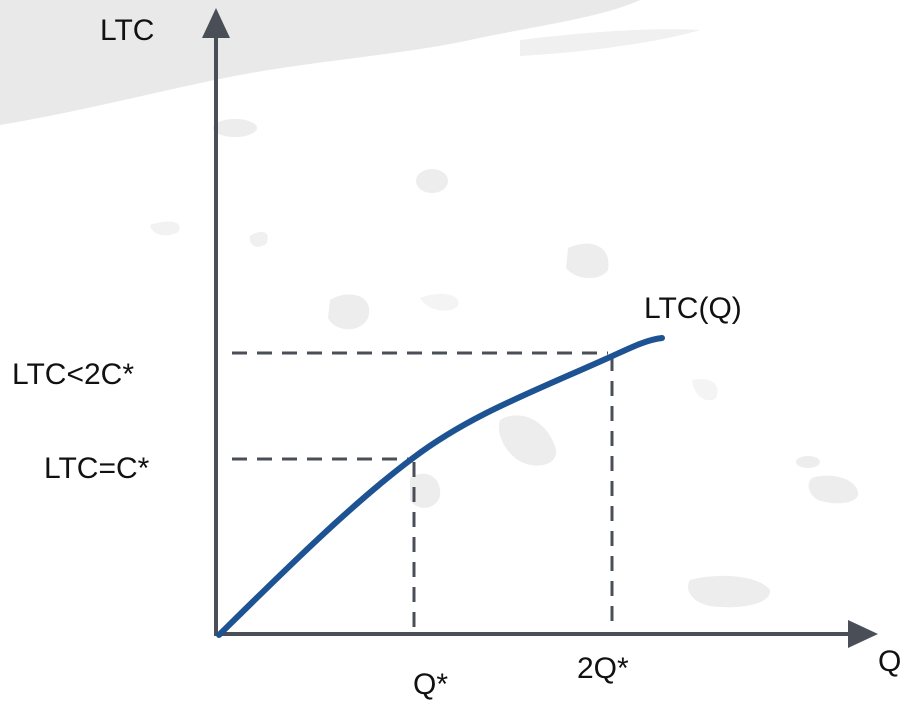 This screenshot has width=911, height=701. What do you see at coordinates (430, 684) in the screenshot?
I see `x-tick-label-q-star: Q*` at bounding box center [430, 684].